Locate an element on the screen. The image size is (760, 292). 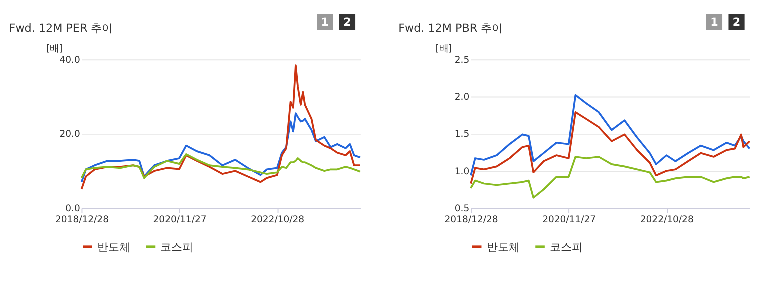
y-tick-label: 40.0 is located at coordinates (70, 60).